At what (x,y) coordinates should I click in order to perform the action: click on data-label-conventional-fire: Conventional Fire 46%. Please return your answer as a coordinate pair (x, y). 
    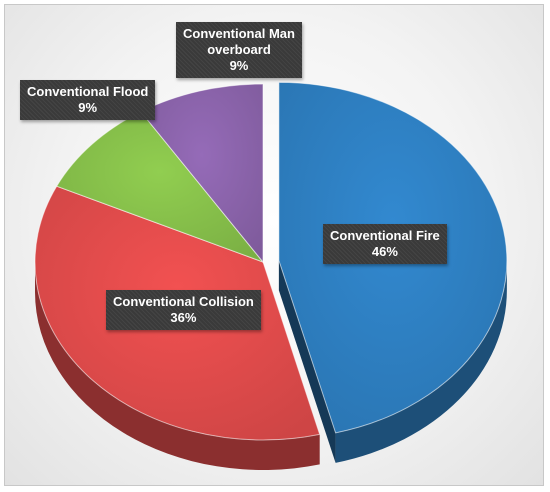
    Looking at the image, I should click on (385, 244).